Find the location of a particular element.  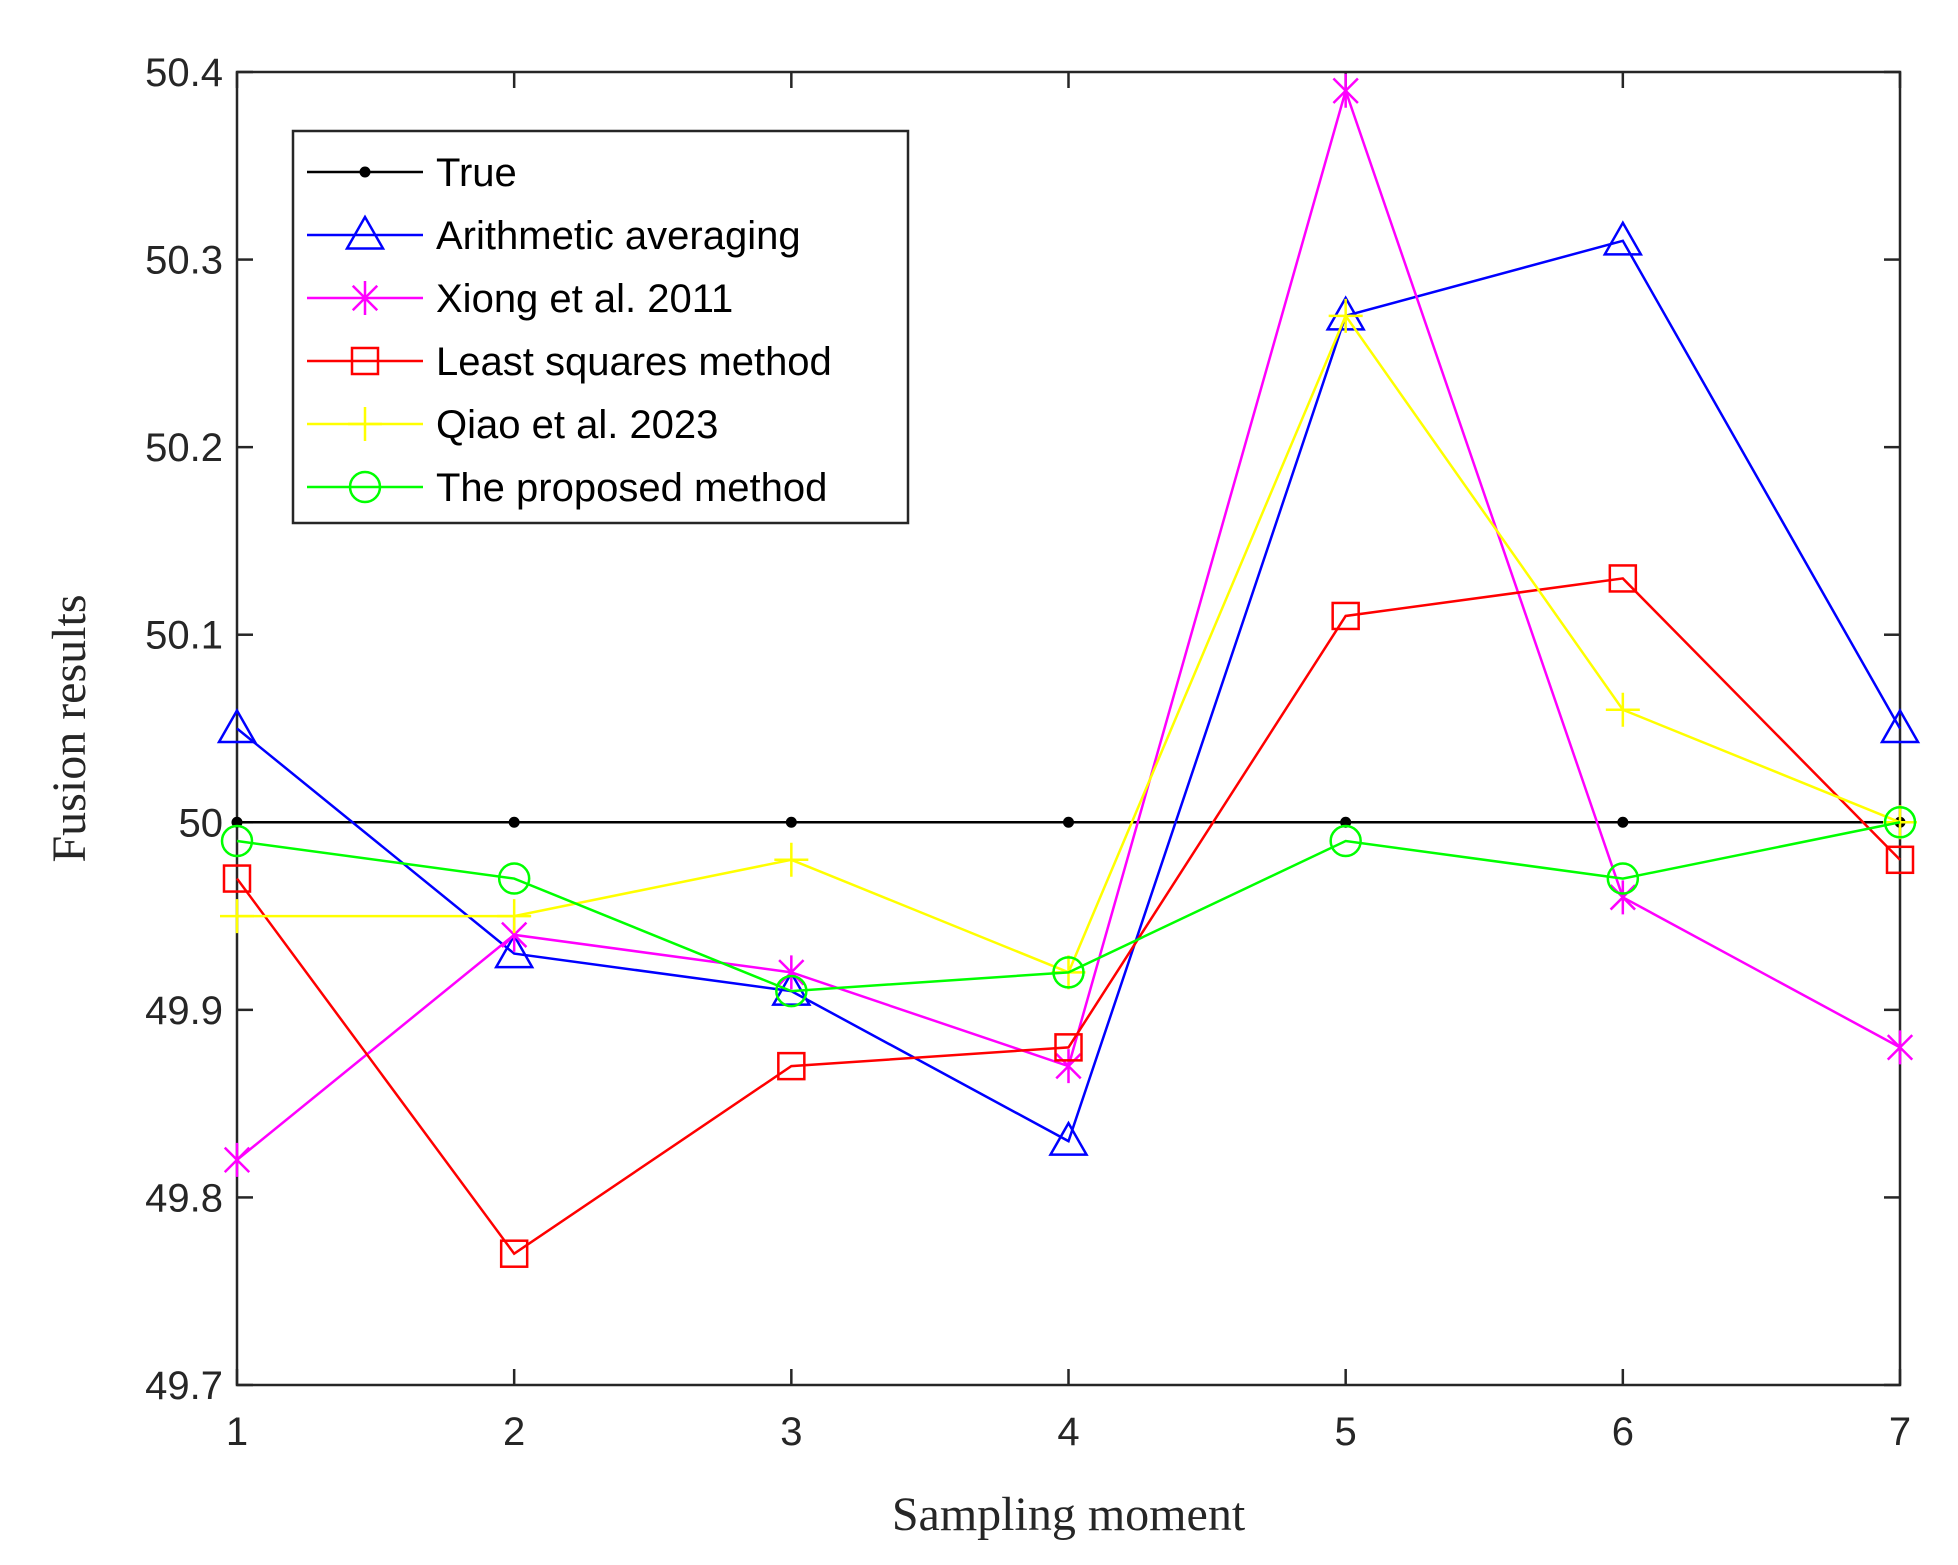

series-the-proposed-method is located at coordinates (1068, 907).